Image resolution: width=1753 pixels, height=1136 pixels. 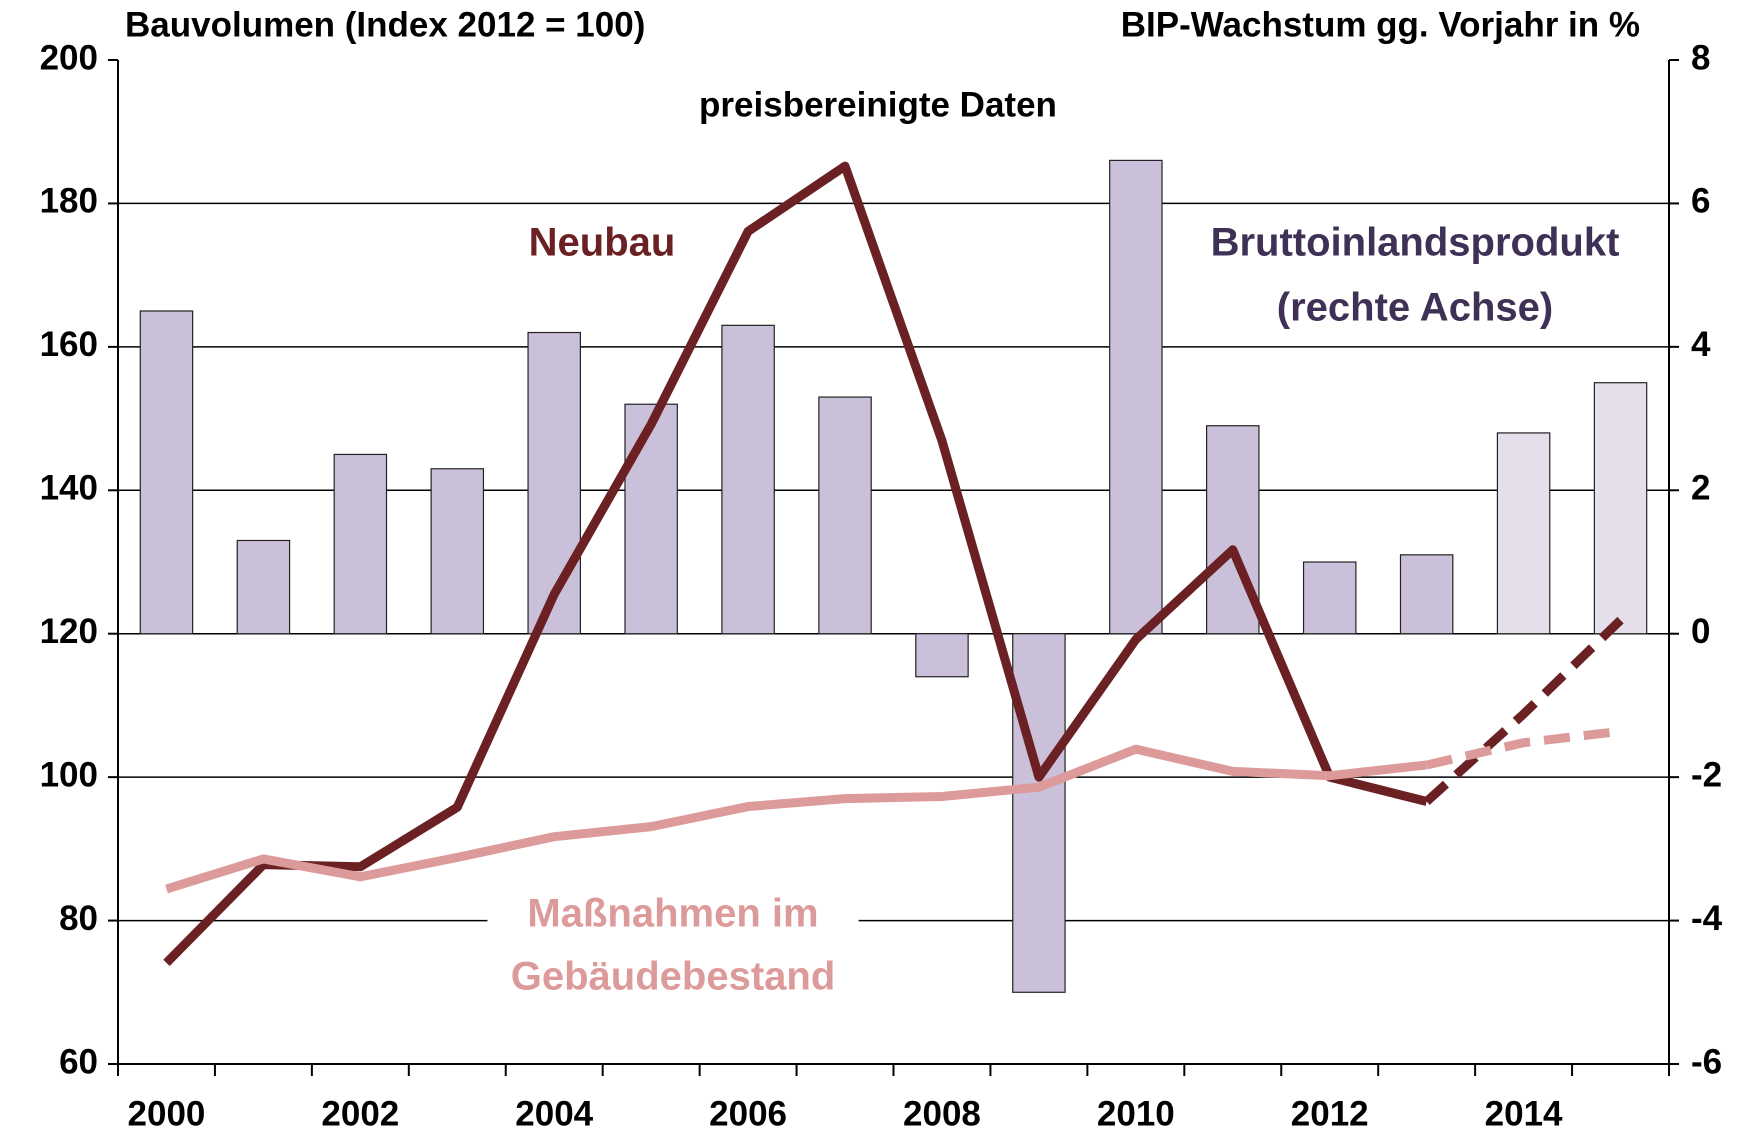 I want to click on y2-tick-label: 4, so click(x=1701, y=344).